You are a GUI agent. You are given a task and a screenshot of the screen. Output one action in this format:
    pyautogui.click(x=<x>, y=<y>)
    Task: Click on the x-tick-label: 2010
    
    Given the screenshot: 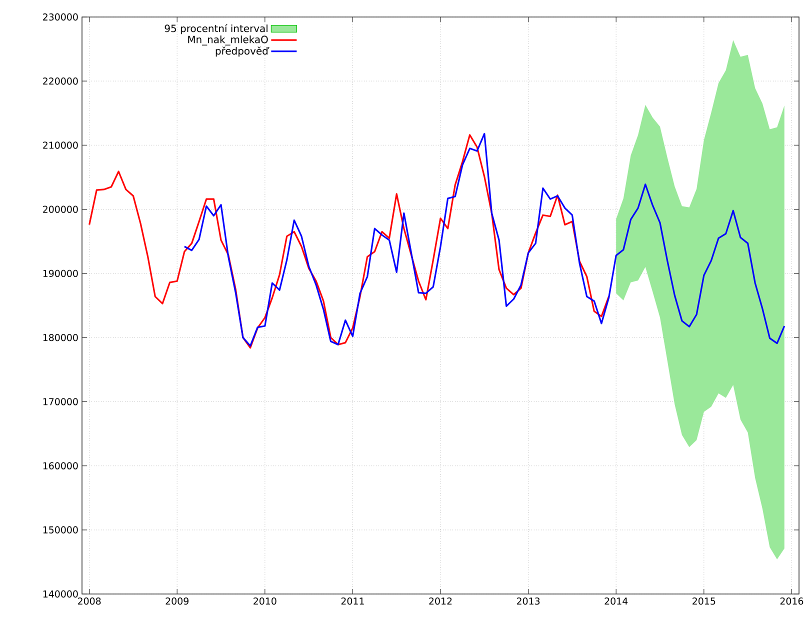 What is the action you would take?
    pyautogui.click(x=265, y=601)
    